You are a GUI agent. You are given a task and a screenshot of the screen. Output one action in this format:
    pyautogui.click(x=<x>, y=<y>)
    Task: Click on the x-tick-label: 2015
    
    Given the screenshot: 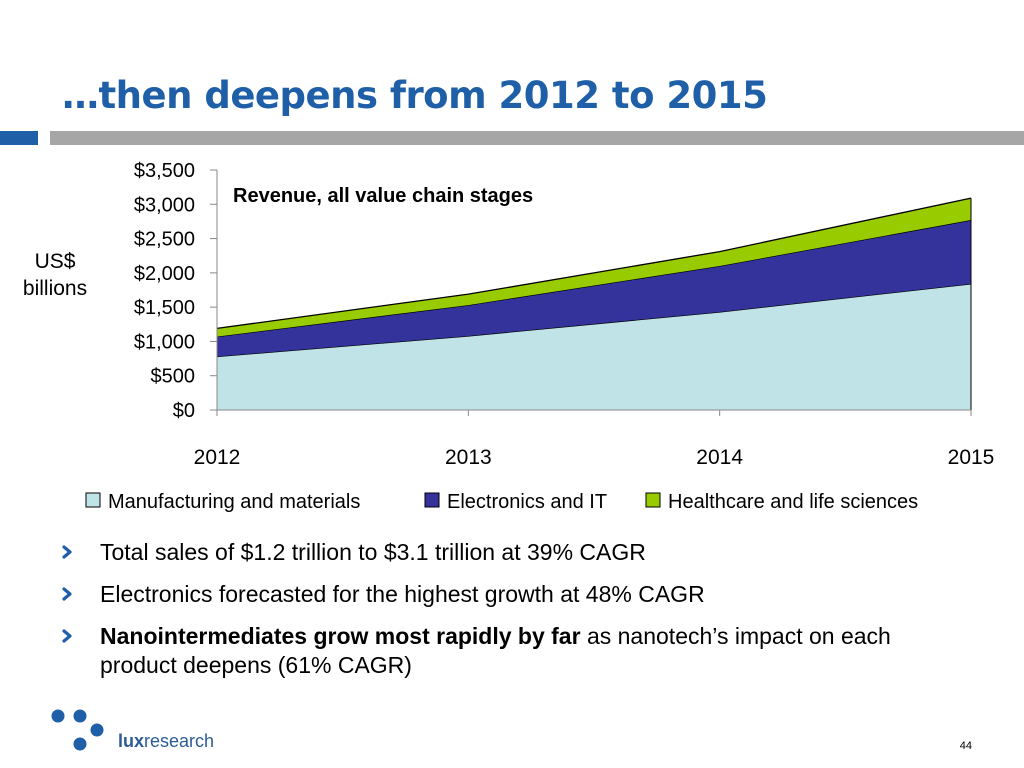 What is the action you would take?
    pyautogui.click(x=971, y=457)
    